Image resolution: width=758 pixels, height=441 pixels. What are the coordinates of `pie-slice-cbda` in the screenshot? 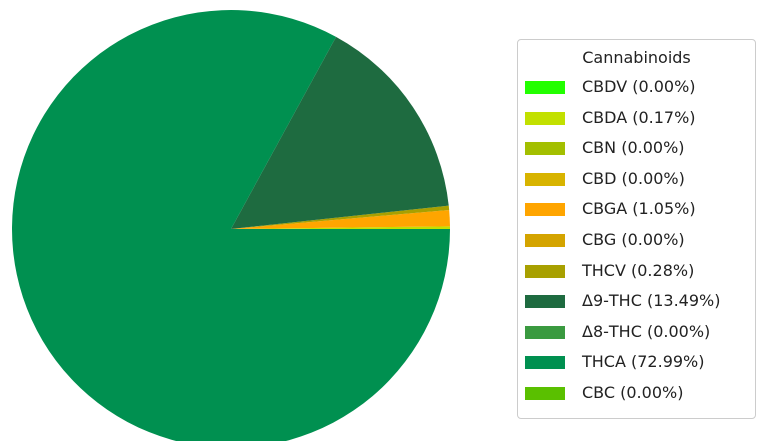 It's located at (340, 227).